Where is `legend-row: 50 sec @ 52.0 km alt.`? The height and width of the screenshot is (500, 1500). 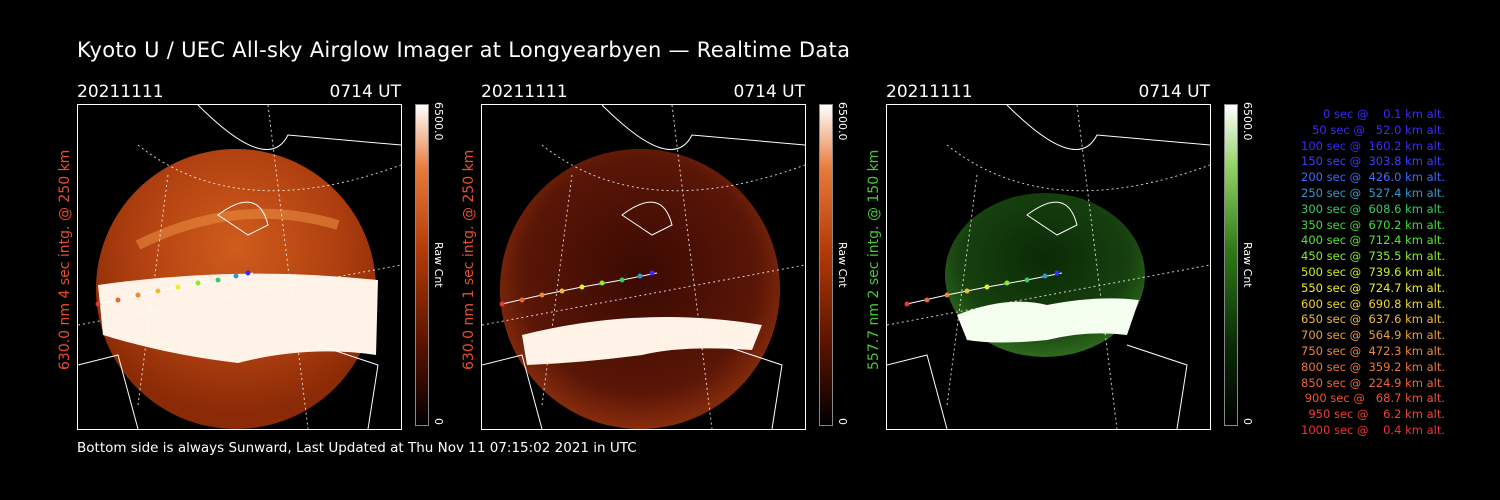 legend-row: 50 sec @ 52.0 km alt. is located at coordinates (1378, 129).